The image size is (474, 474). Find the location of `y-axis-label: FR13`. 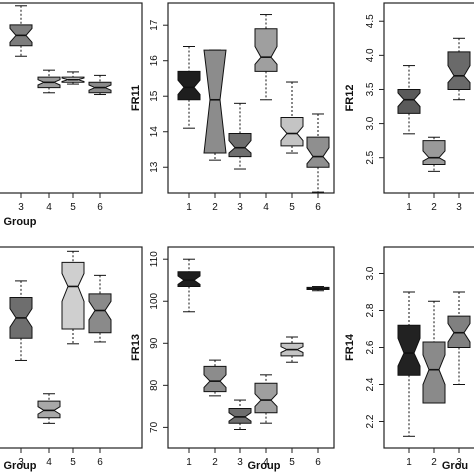

y-axis-label: FR13 is located at coordinates (136, 347).